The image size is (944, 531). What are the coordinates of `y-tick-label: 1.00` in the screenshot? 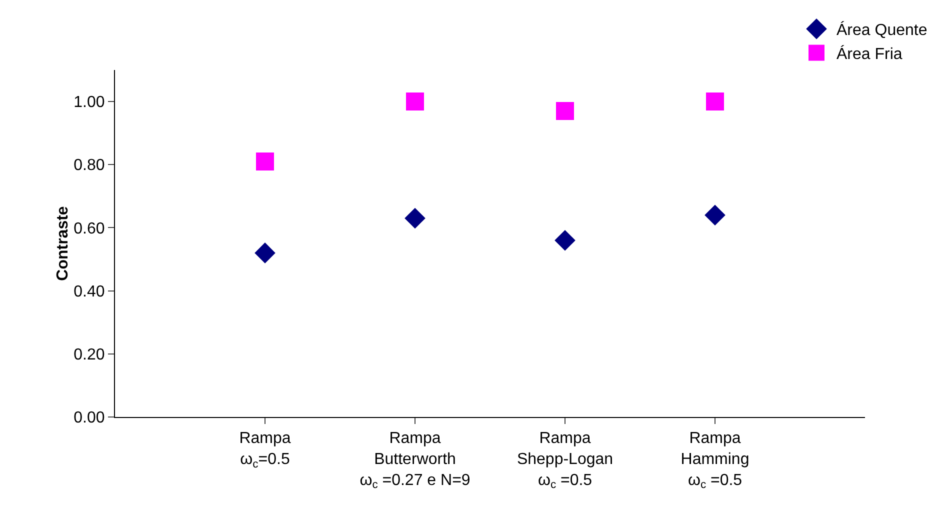 It's located at (89, 103).